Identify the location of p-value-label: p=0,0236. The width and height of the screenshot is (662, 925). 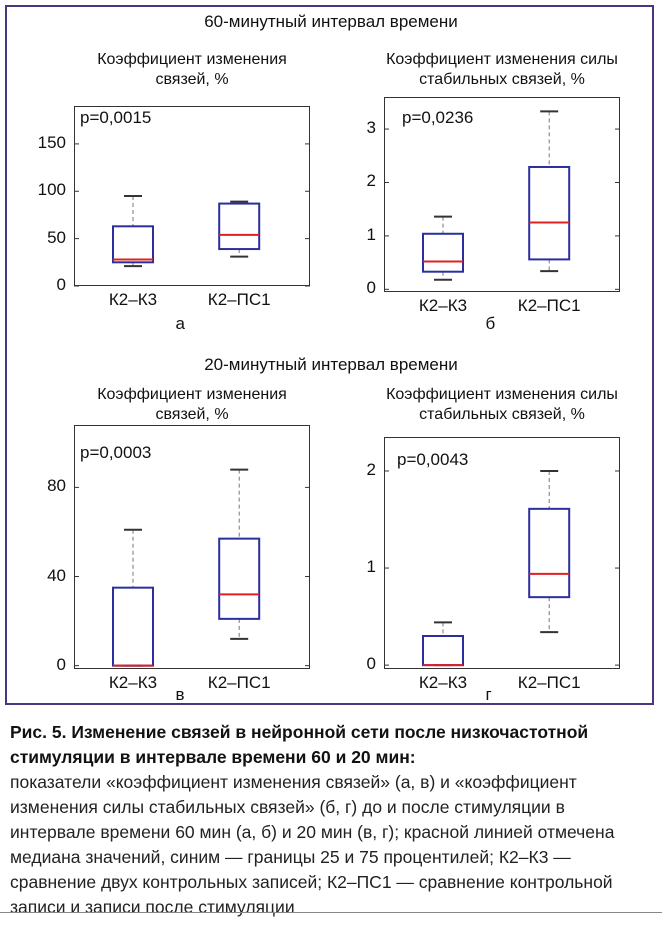
(438, 117).